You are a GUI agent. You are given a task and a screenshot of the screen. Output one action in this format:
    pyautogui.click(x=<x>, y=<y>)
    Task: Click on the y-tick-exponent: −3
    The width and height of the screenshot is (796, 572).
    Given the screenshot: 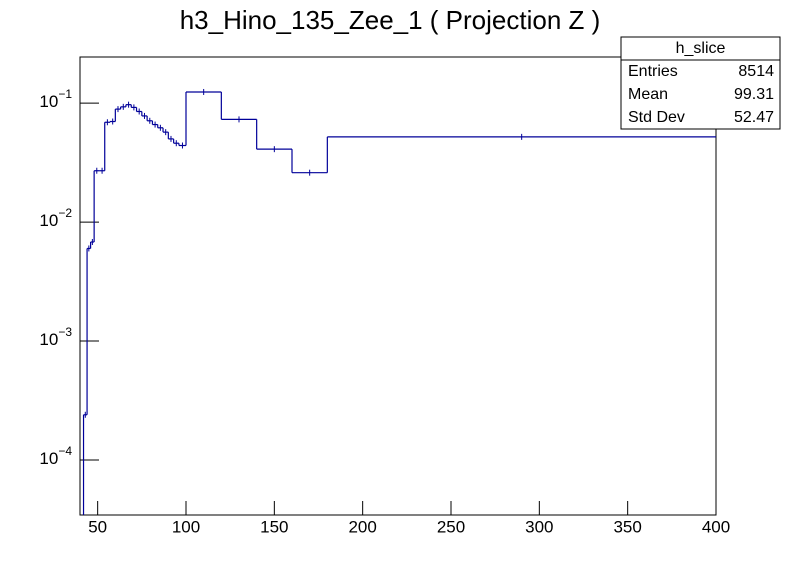 What is the action you would take?
    pyautogui.click(x=65, y=332)
    